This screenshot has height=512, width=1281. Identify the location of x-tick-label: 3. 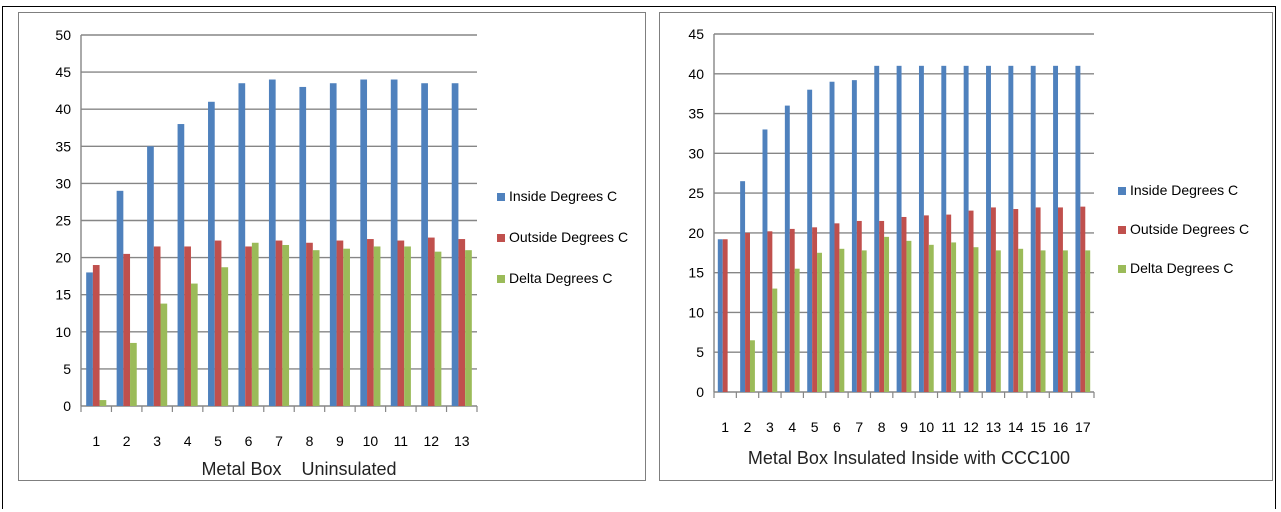
(157, 441).